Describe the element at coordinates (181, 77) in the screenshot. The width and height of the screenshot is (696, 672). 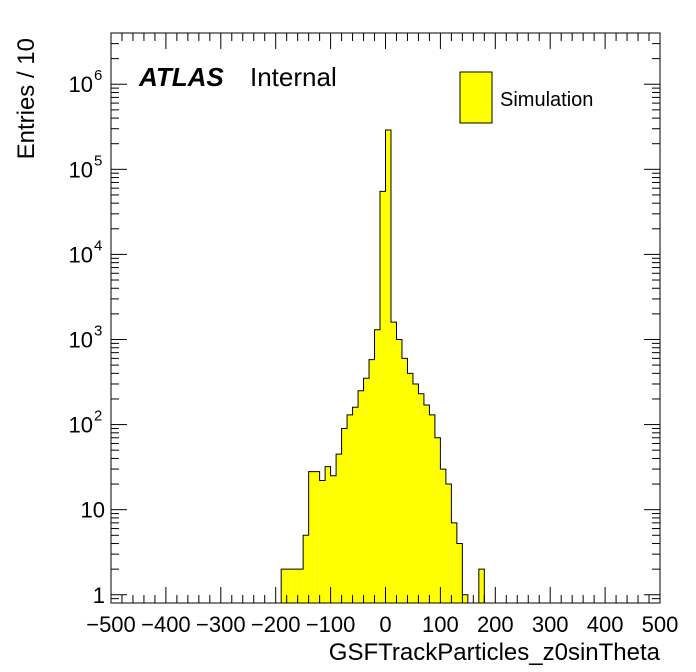
I see `atlas-label: ATLAS` at that location.